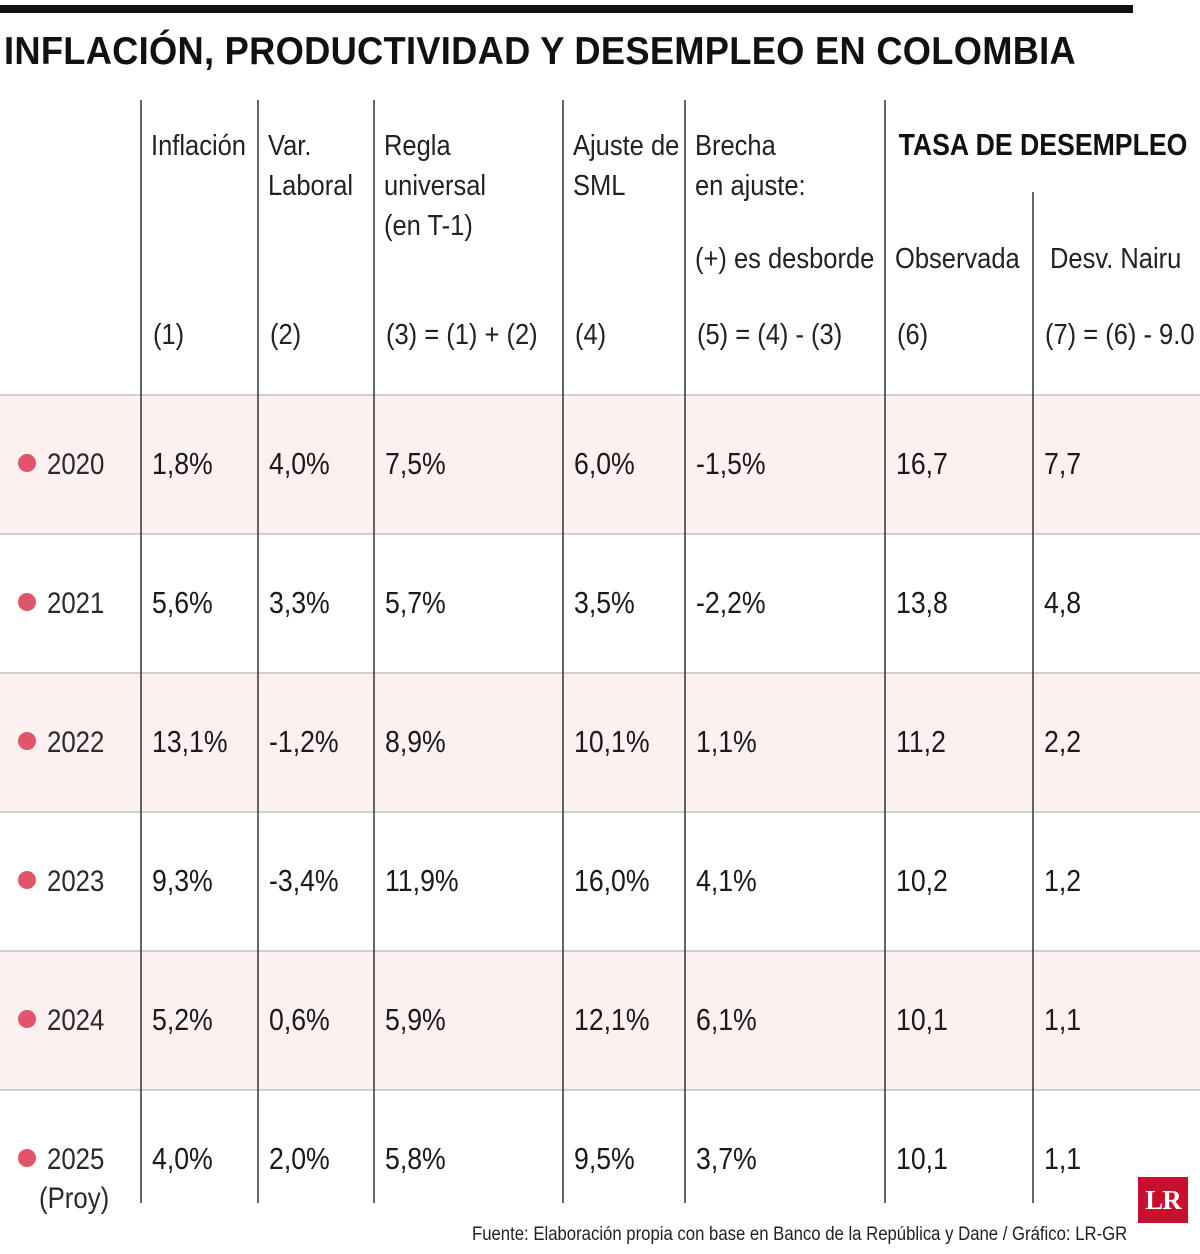 The image size is (1200, 1254). I want to click on table-cell: 5,8%, so click(415, 1159).